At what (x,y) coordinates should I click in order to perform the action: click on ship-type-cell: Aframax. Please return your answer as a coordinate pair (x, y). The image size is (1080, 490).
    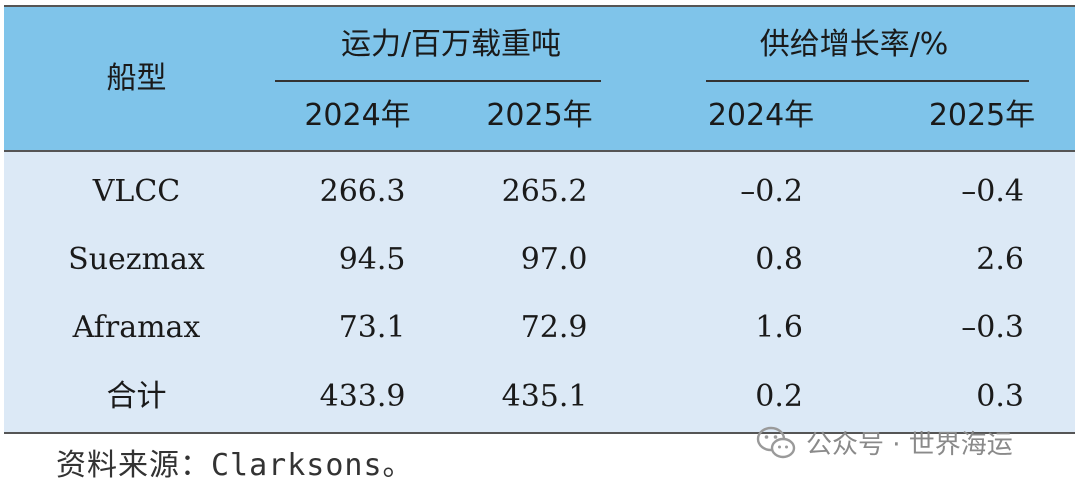
    Looking at the image, I should click on (136, 328).